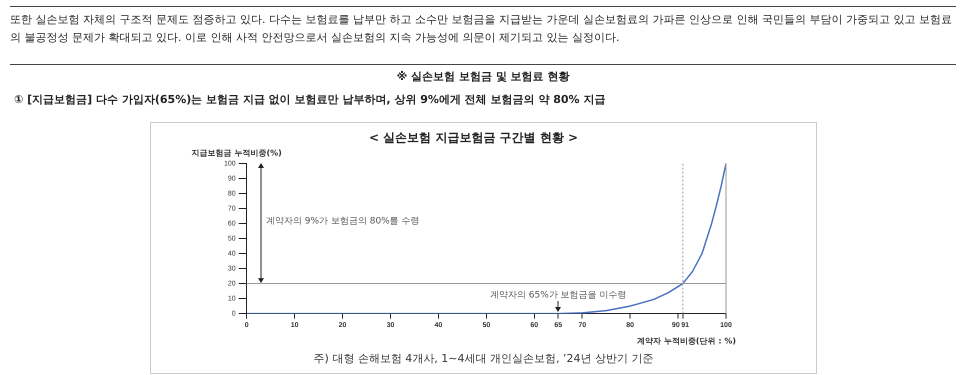  I want to click on annotation: 계약자의 9%가 보험금의 80%를 수령, so click(343, 221).